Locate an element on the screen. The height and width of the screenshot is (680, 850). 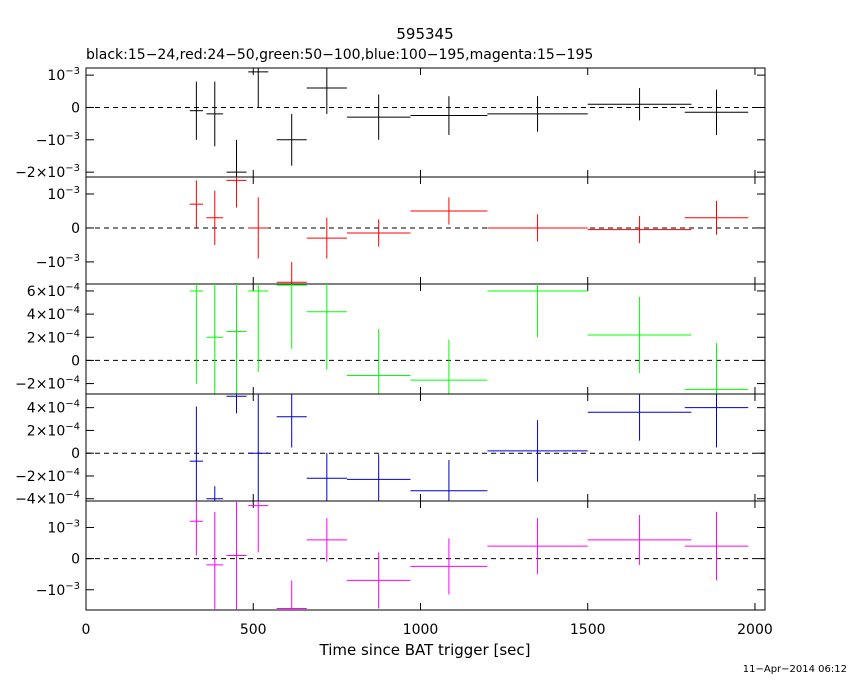
y-tick-label: −2×10⁻³ is located at coordinates (47, 172).